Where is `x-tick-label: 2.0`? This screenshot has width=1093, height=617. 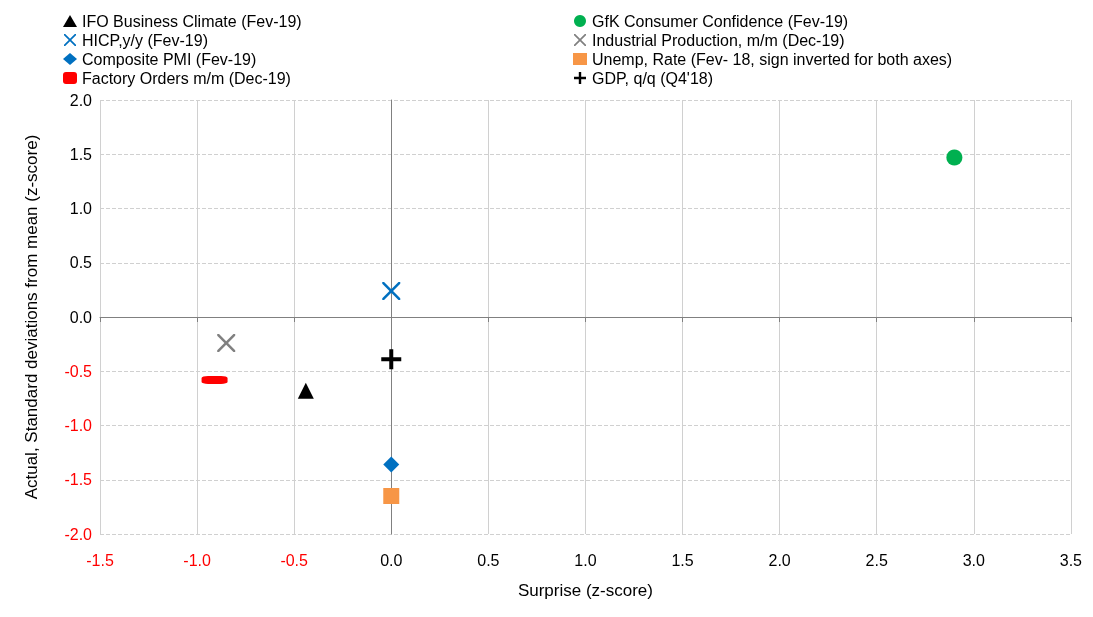 x-tick-label: 2.0 is located at coordinates (779, 560).